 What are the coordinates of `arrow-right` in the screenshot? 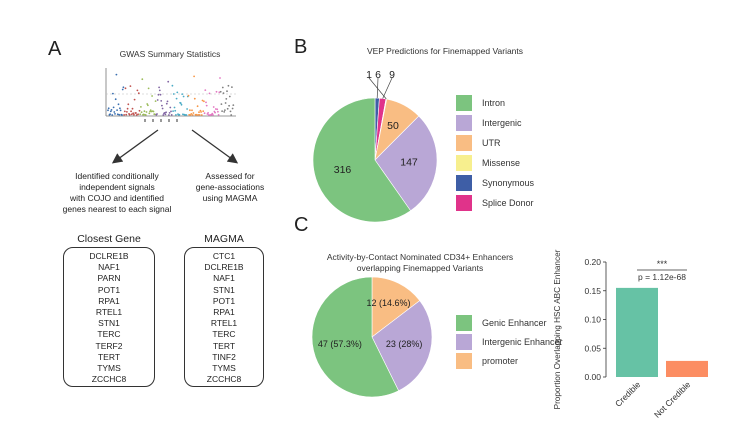 It's located at (215, 146).